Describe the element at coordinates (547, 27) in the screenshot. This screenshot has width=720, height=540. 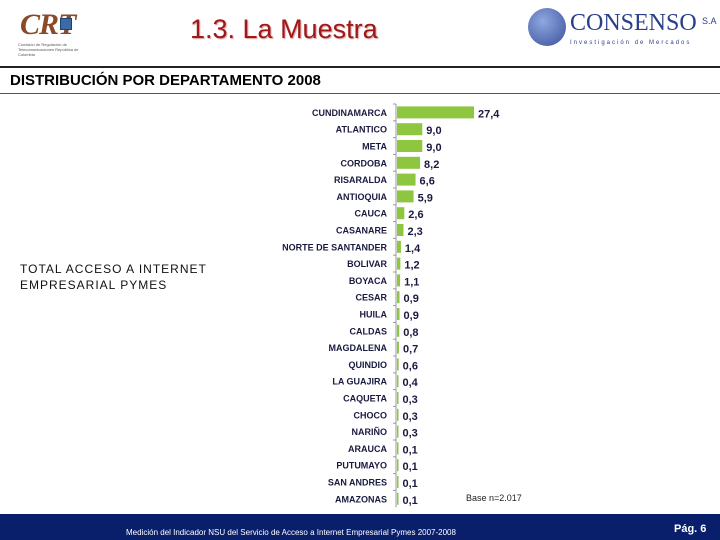
I see `consenso-emblem-icon` at that location.